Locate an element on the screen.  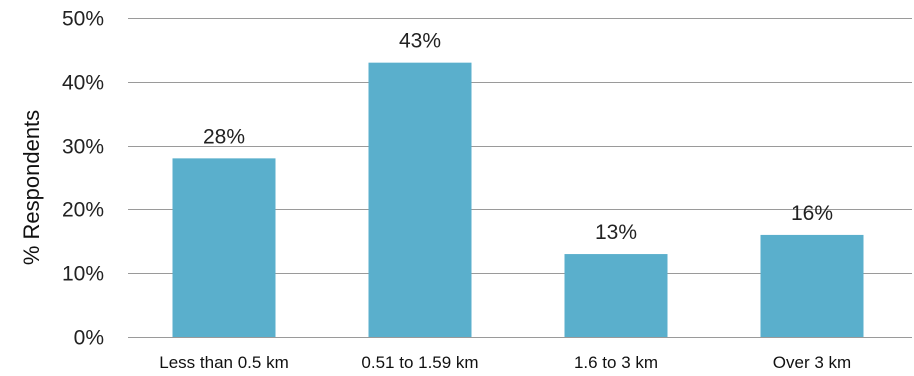
data-label: 13% is located at coordinates (616, 232).